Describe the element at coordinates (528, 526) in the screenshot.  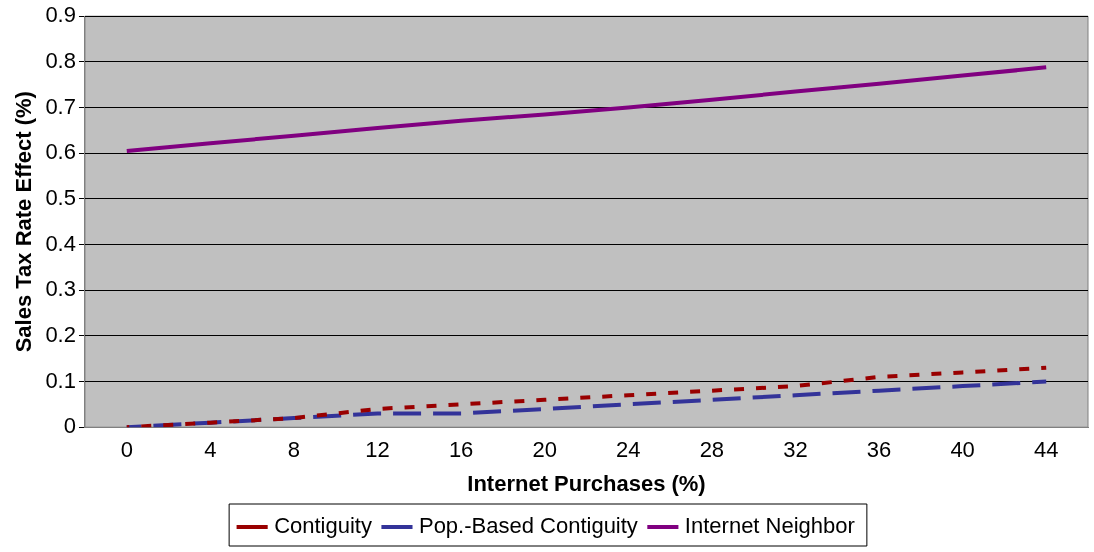
I see `legend-label: Pop.-Based Contiguity` at that location.